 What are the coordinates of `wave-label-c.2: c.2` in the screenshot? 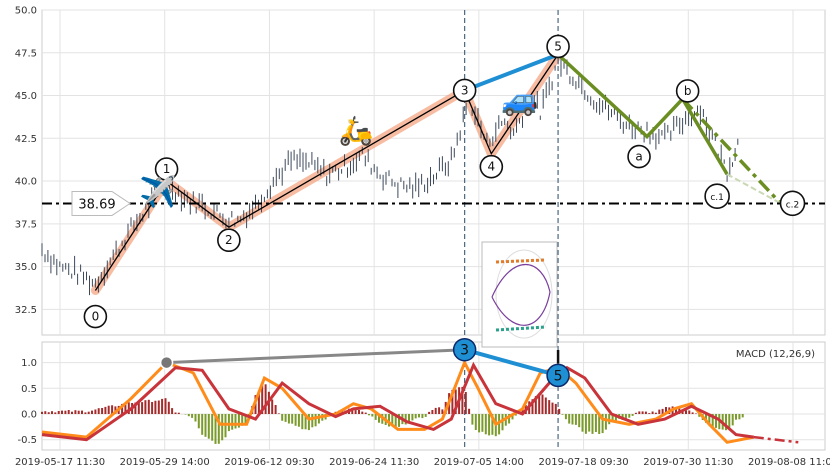 It's located at (793, 205).